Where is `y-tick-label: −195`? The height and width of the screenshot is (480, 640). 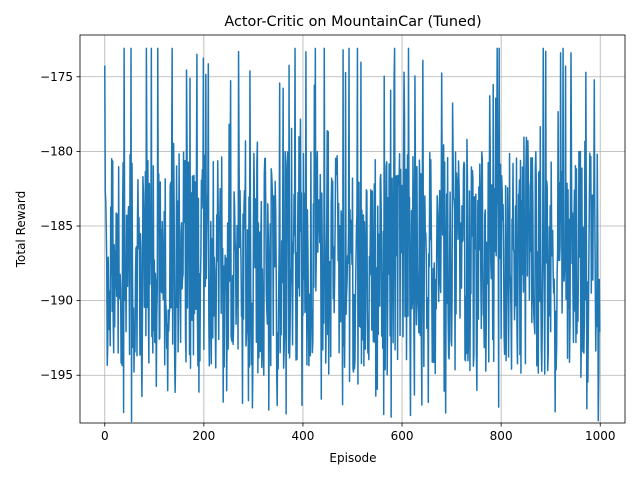
y-tick-label: −195 is located at coordinates (56, 375).